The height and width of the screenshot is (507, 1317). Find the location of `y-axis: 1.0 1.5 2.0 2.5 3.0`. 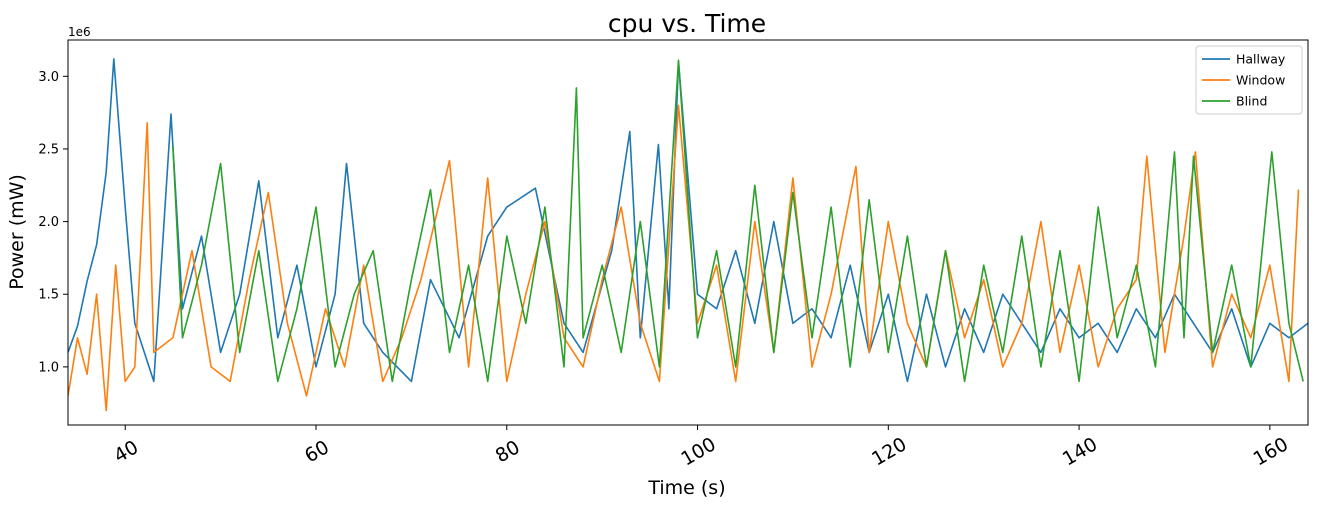

y-axis: 1.0 1.5 2.0 2.5 3.0 is located at coordinates (53, 222).